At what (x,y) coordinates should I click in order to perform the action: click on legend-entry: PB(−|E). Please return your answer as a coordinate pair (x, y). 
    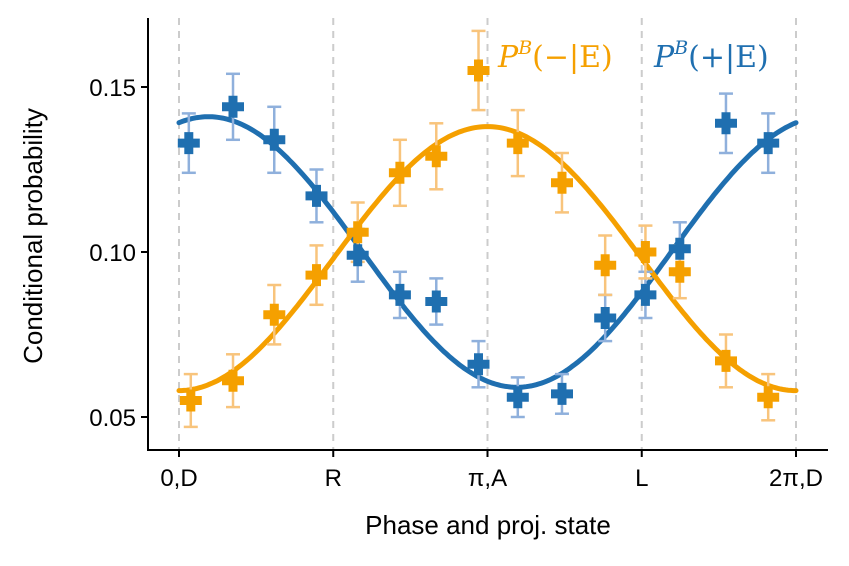
    Looking at the image, I should click on (555, 56).